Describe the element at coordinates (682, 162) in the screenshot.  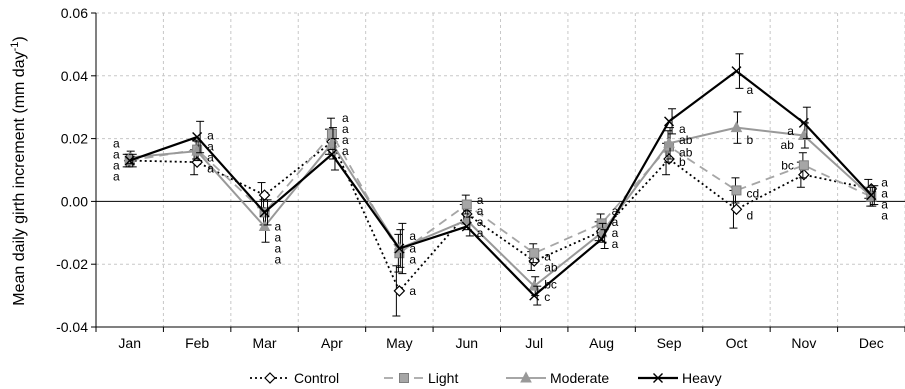
I see `significance-label: b` at that location.